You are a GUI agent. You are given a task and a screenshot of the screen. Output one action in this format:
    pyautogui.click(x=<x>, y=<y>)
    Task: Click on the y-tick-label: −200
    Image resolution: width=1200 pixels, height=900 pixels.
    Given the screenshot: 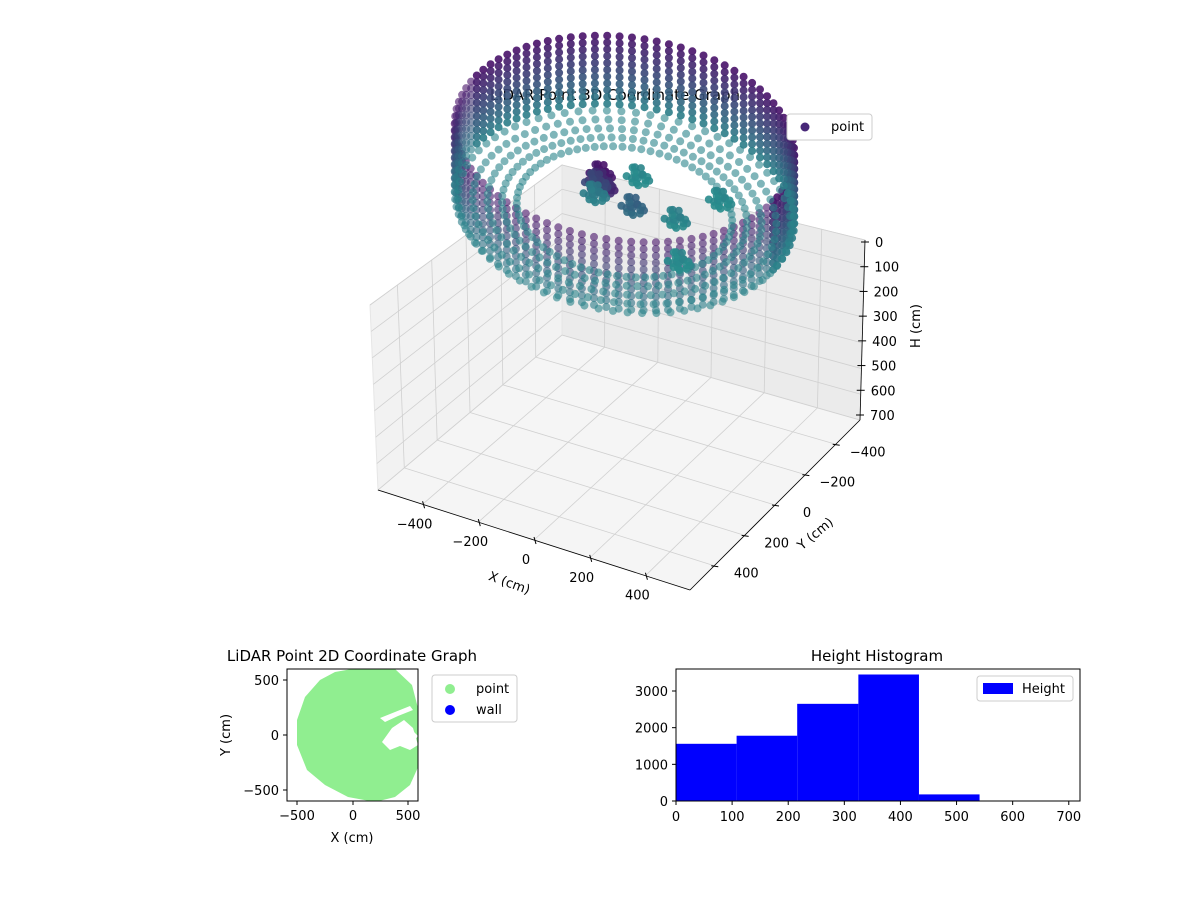 What is the action you would take?
    pyautogui.click(x=837, y=483)
    